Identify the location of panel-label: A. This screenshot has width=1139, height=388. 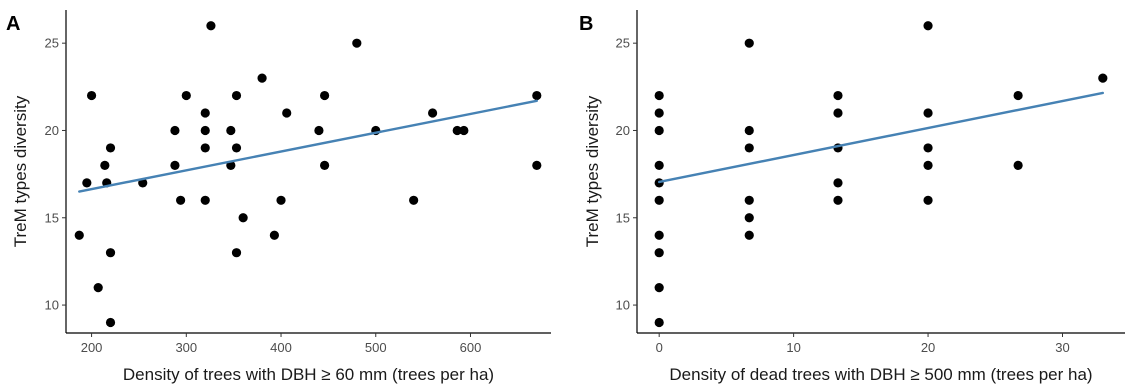
(13, 24).